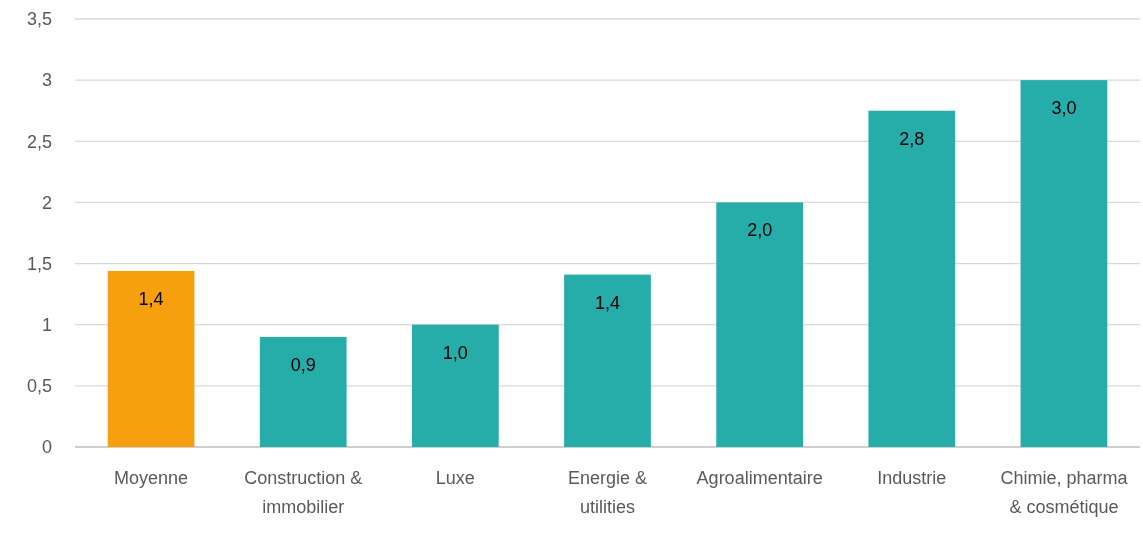 This screenshot has width=1143, height=547. I want to click on x-tick-label: Industrie, so click(912, 478).